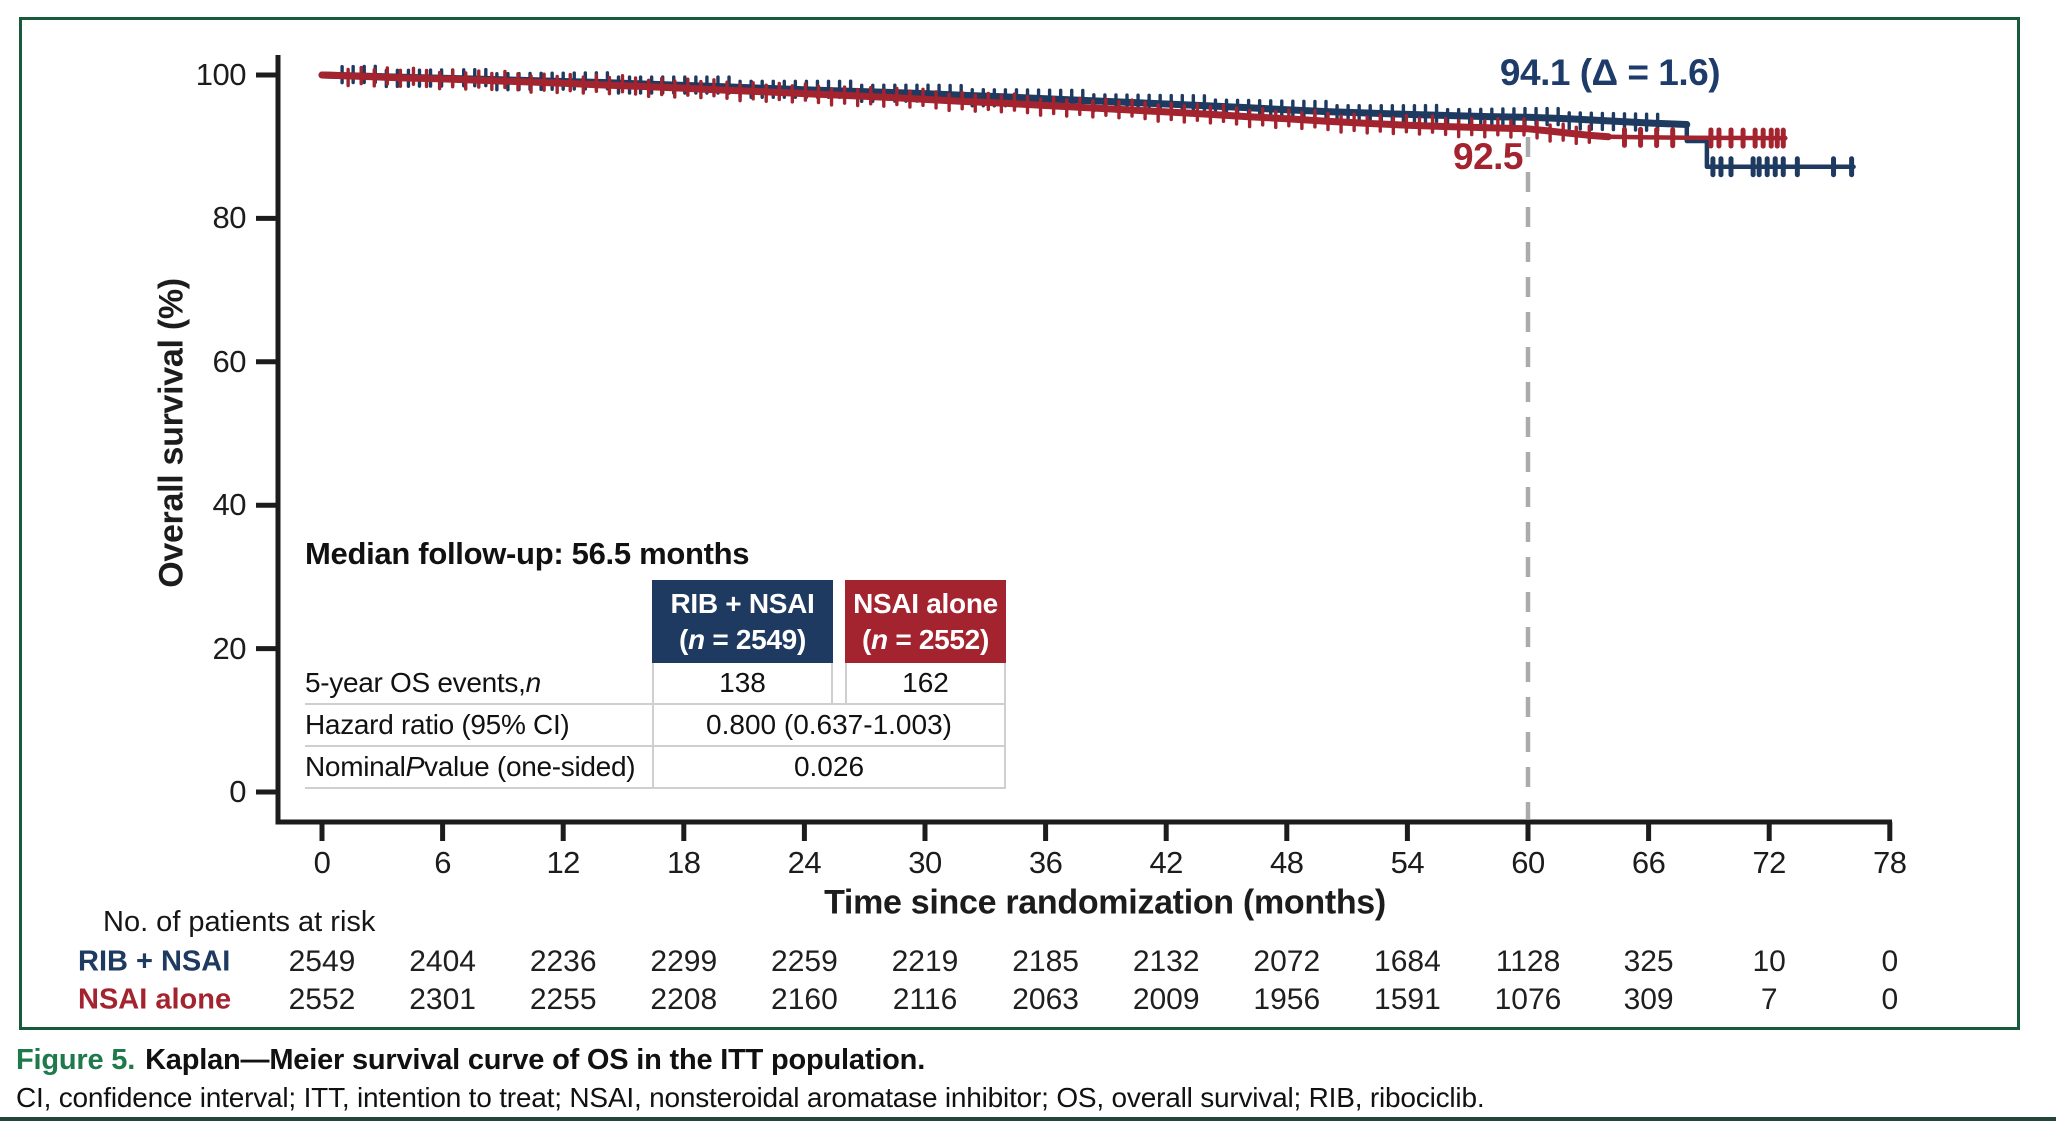 Image resolution: width=2056 pixels, height=1124 pixels. Describe the element at coordinates (155, 999) in the screenshot. I see `at-risk-row-label-nsai-alone: NSAI alone` at that location.